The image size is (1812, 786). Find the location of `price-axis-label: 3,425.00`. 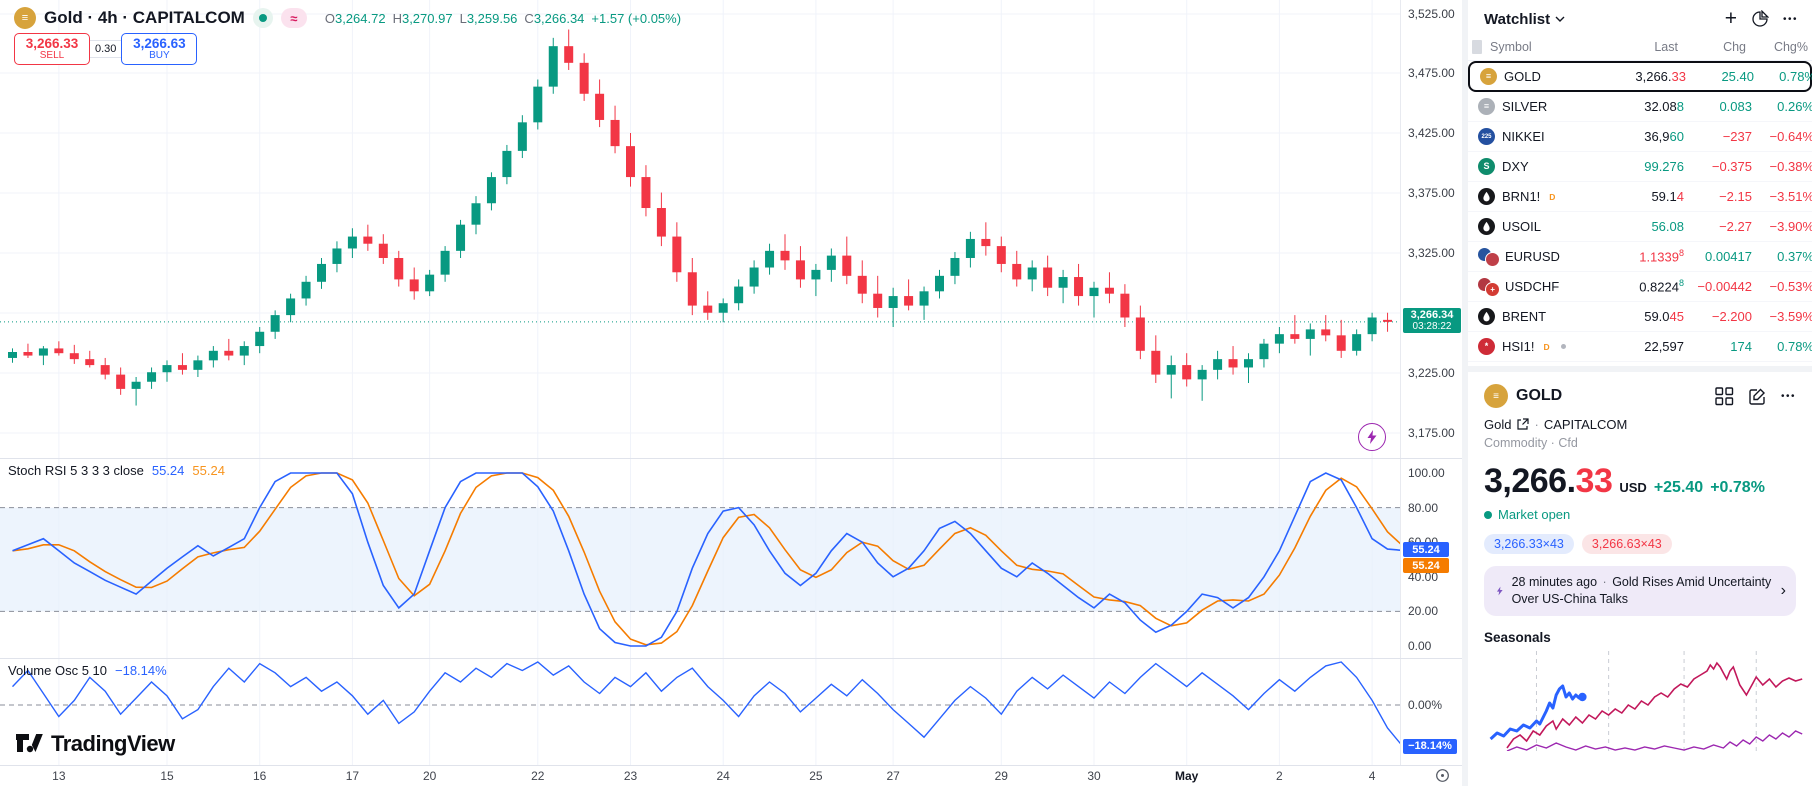

price-axis-label: 3,425.00 is located at coordinates (1431, 133).